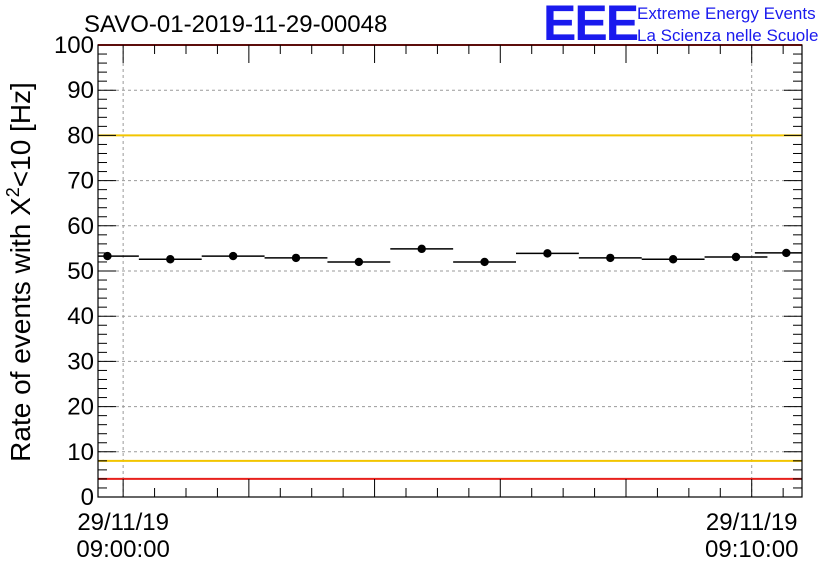 This screenshot has height=572, width=836. I want to click on y-tick-label-70: 70, so click(80, 181).